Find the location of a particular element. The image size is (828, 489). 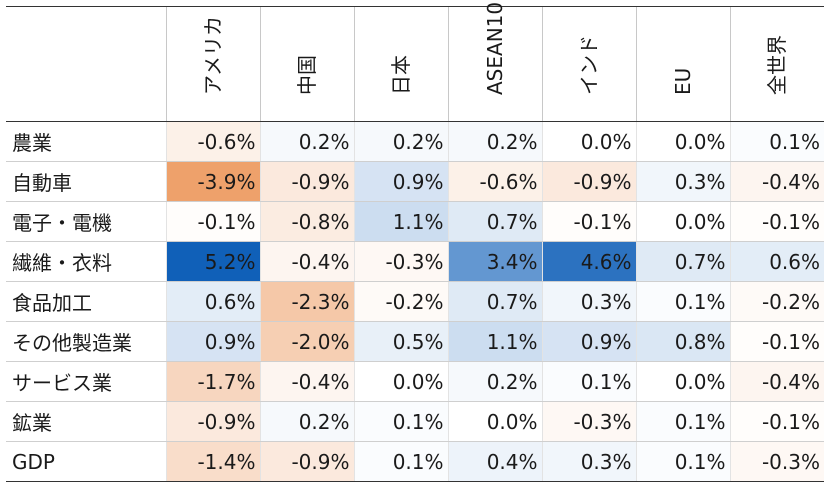

column-header: 全世界 is located at coordinates (776, 64).